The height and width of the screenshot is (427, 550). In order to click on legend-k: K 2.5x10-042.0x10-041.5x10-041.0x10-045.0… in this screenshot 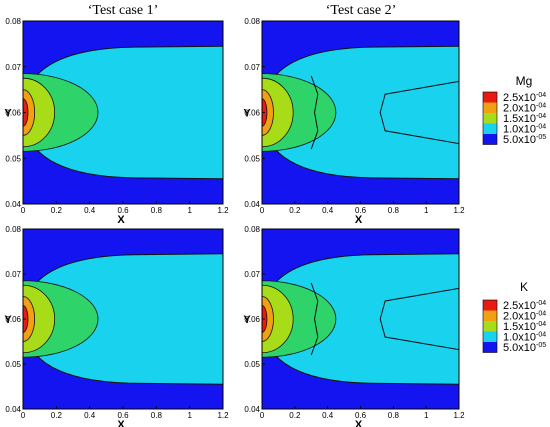, I will do `click(514, 317)`.